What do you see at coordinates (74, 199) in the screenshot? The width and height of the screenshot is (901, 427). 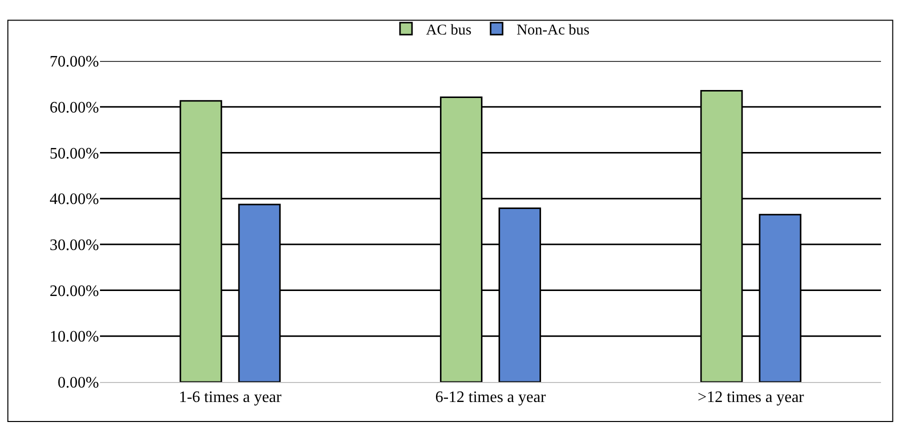 I see `y-tick-label: 40.00%` at bounding box center [74, 199].